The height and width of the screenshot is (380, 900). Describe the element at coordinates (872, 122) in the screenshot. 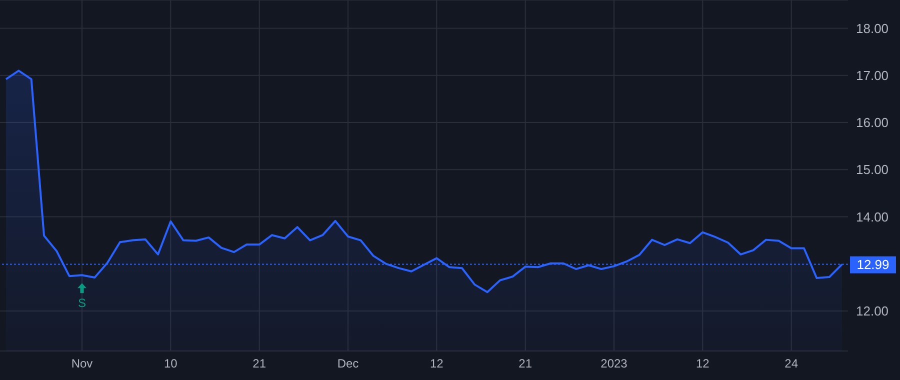

I see `y-tick-label: 16.00` at that location.